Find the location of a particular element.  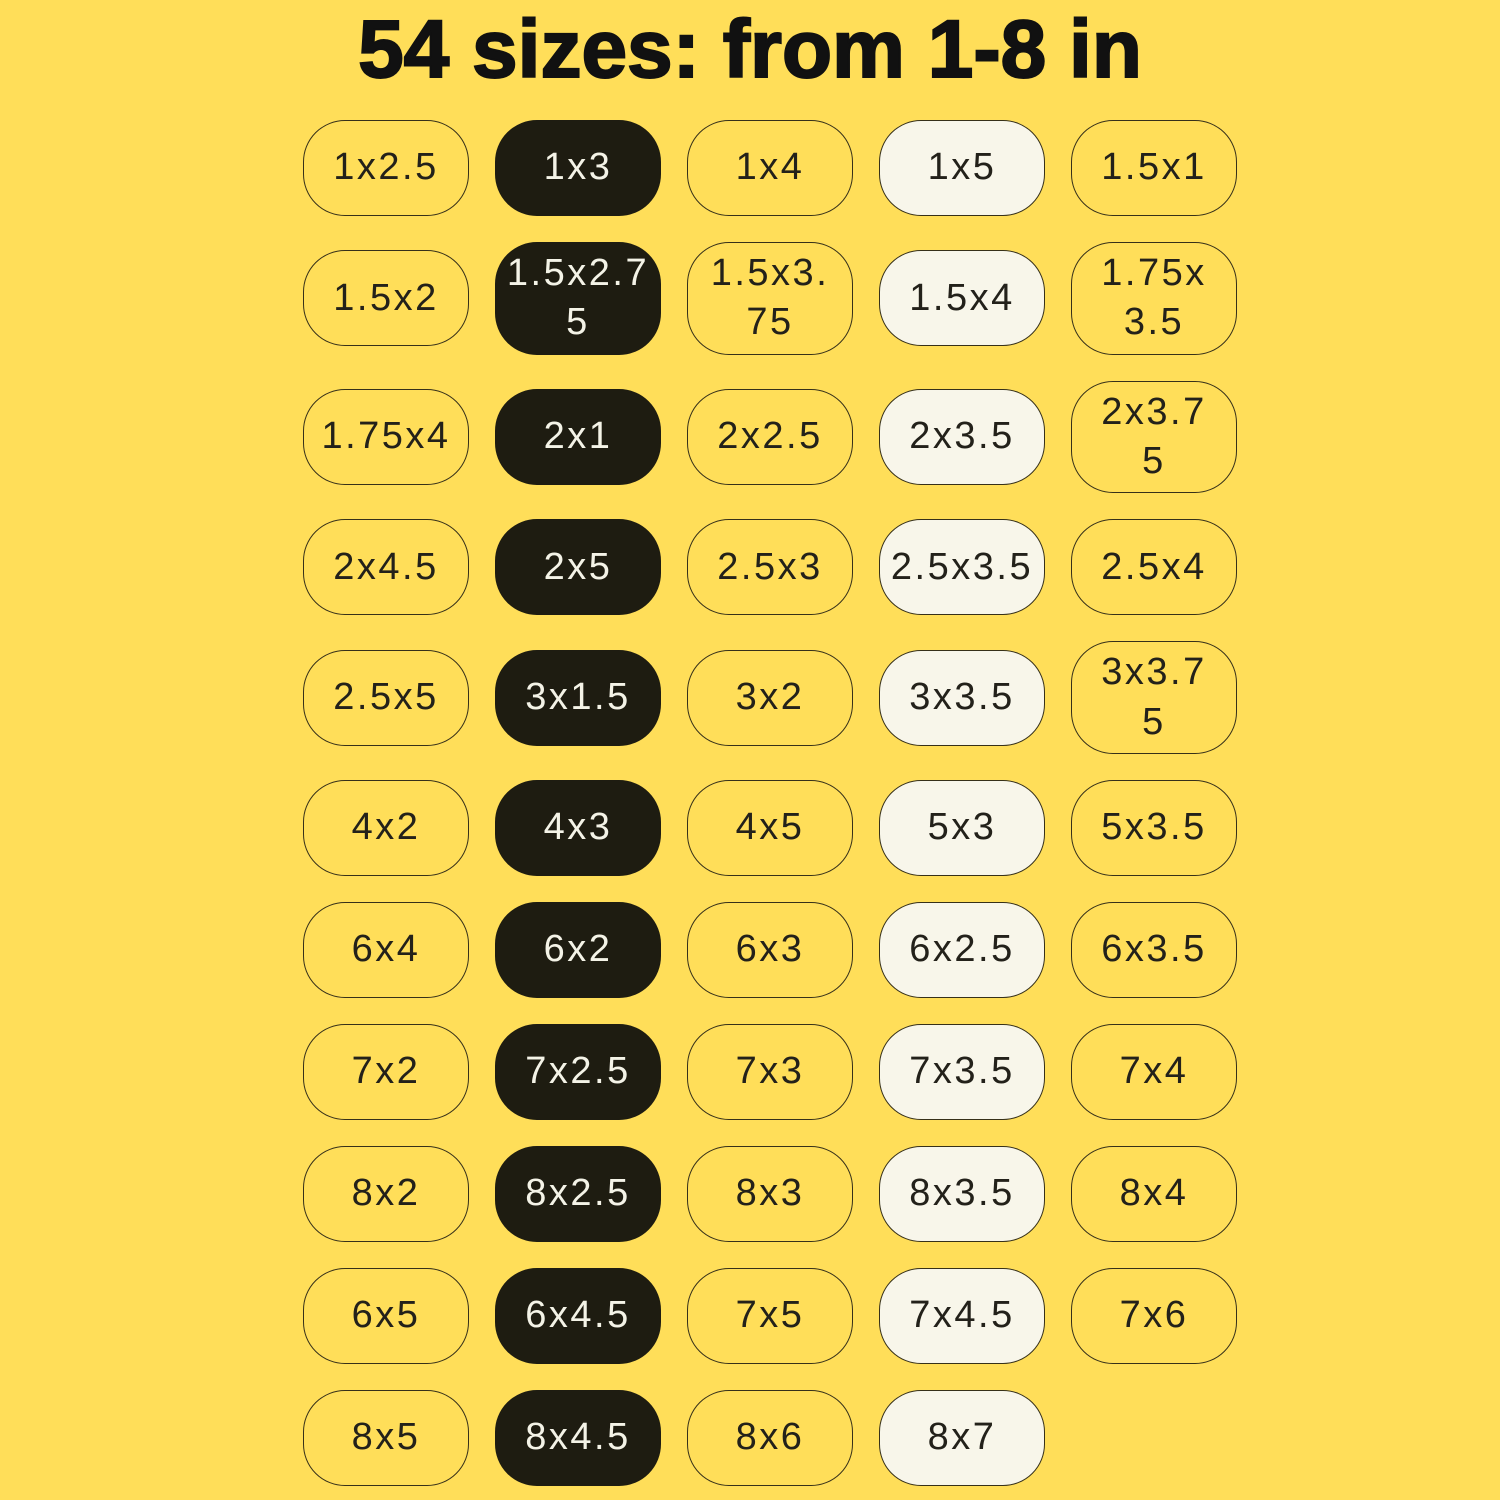

page-title: 54 sizes: from 1-8 in is located at coordinates (750, 49).